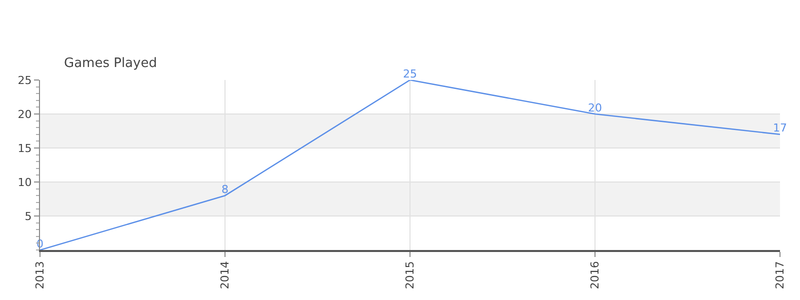 Image resolution: width=800 pixels, height=300 pixels. Describe the element at coordinates (410, 275) in the screenshot. I see `x-tick-label: 2015` at that location.